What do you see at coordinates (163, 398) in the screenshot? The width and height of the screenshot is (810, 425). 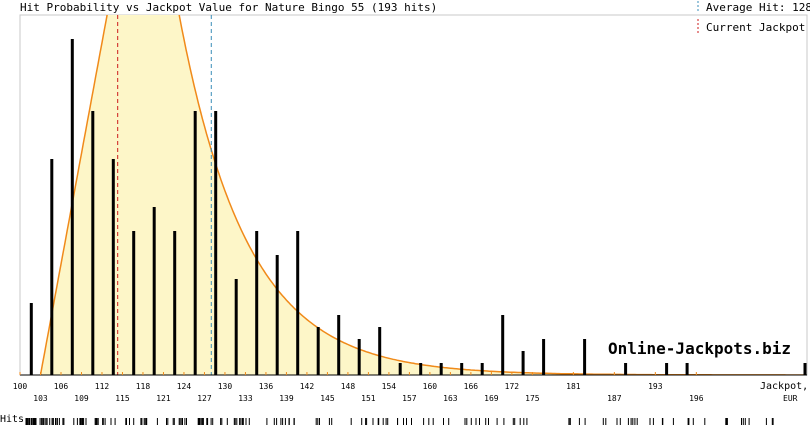 I see `x-tick-label-lower-3: 121` at bounding box center [163, 398].